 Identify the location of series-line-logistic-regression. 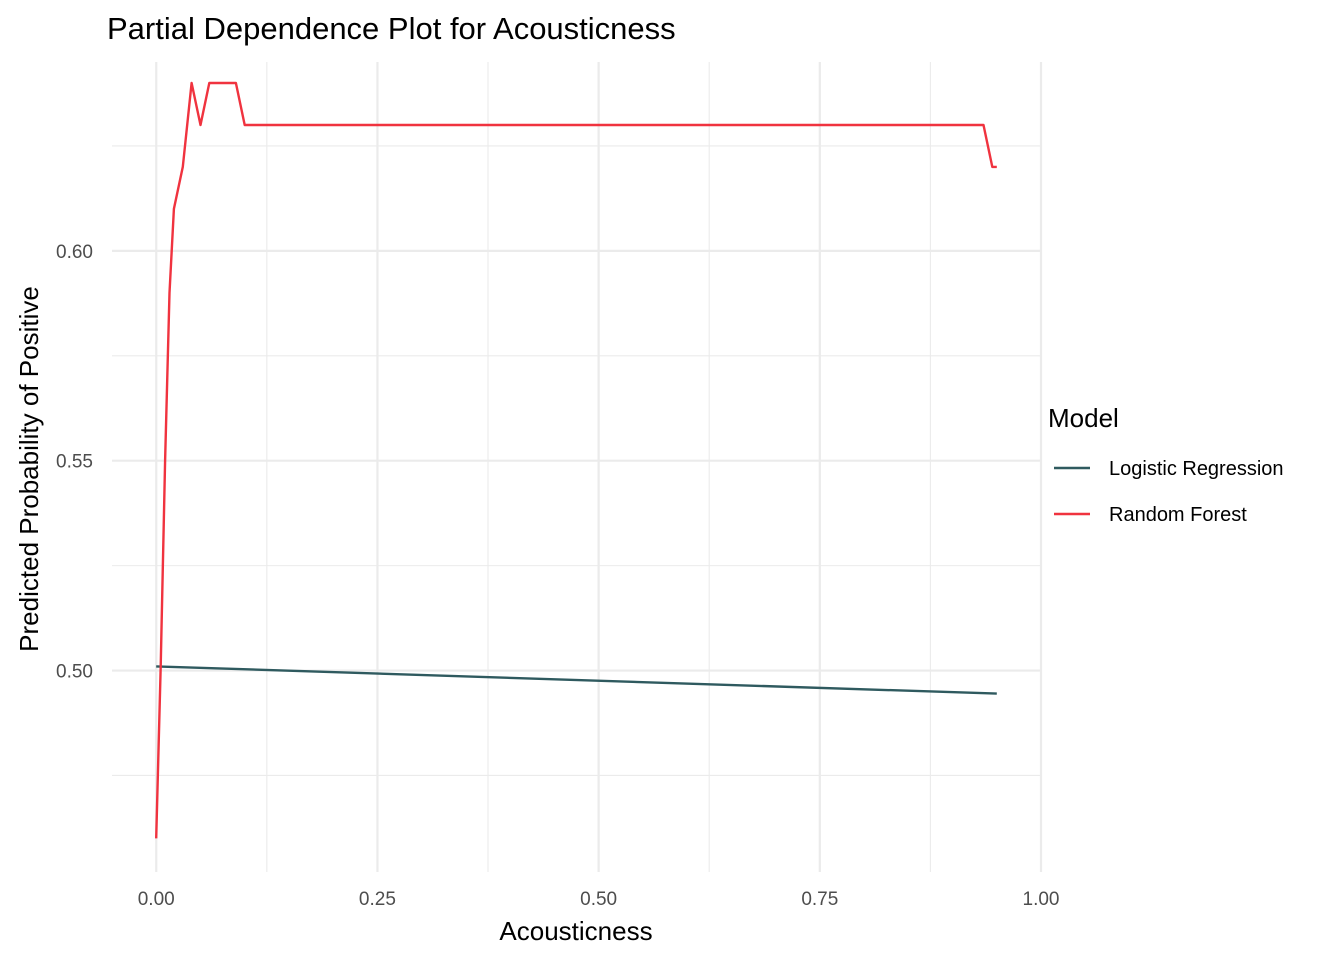
(576, 680).